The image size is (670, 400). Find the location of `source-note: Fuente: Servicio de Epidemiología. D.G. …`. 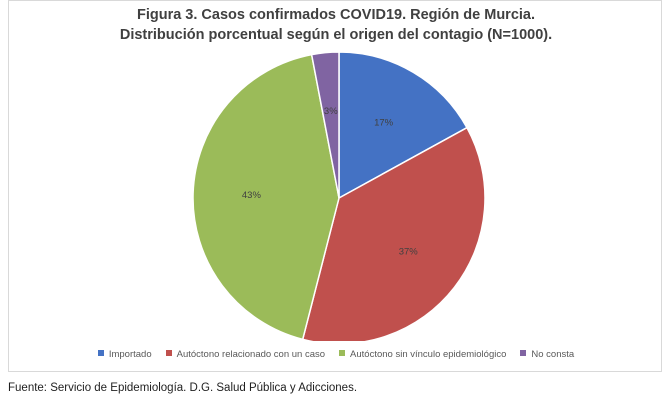

source-note: Fuente: Servicio de Epidemiología. D.G. … is located at coordinates (183, 388).